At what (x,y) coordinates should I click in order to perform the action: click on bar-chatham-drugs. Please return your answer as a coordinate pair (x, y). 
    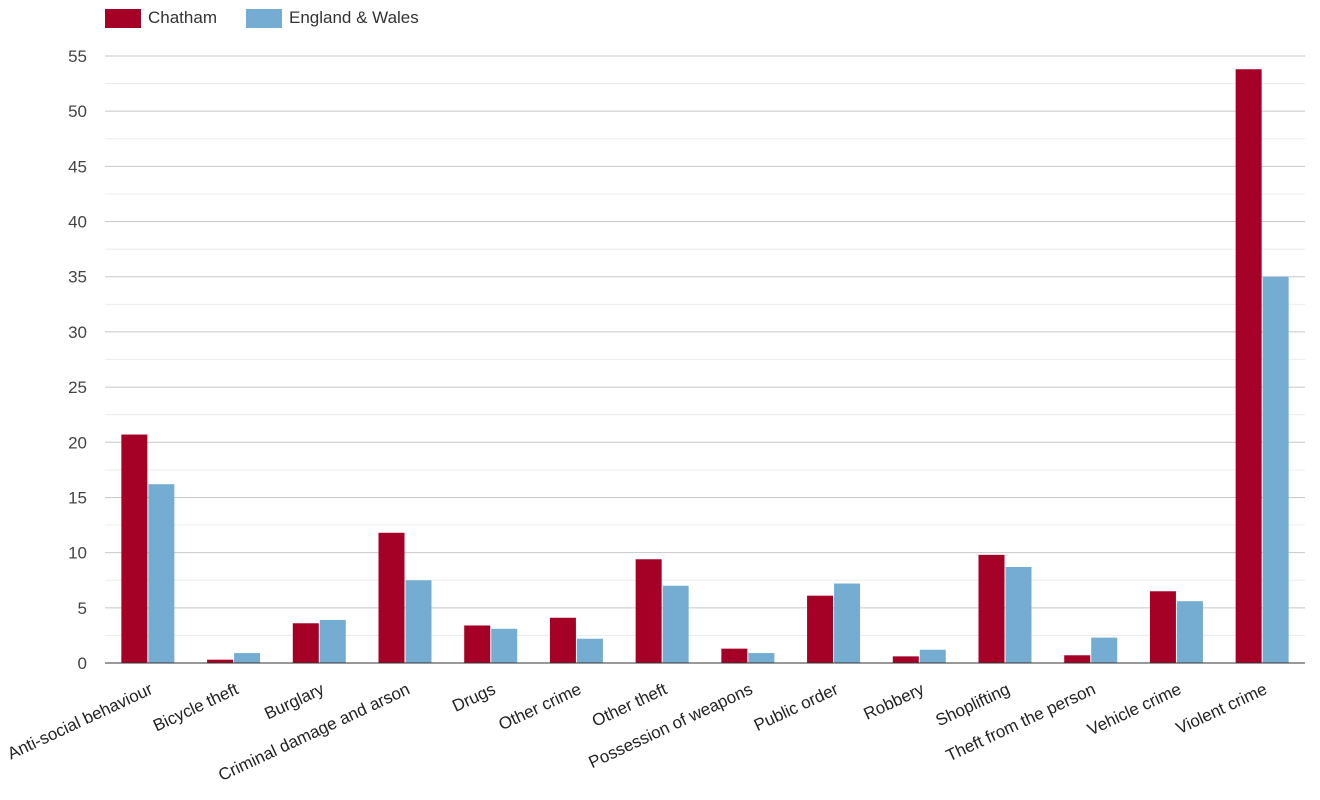
    Looking at the image, I should click on (477, 644).